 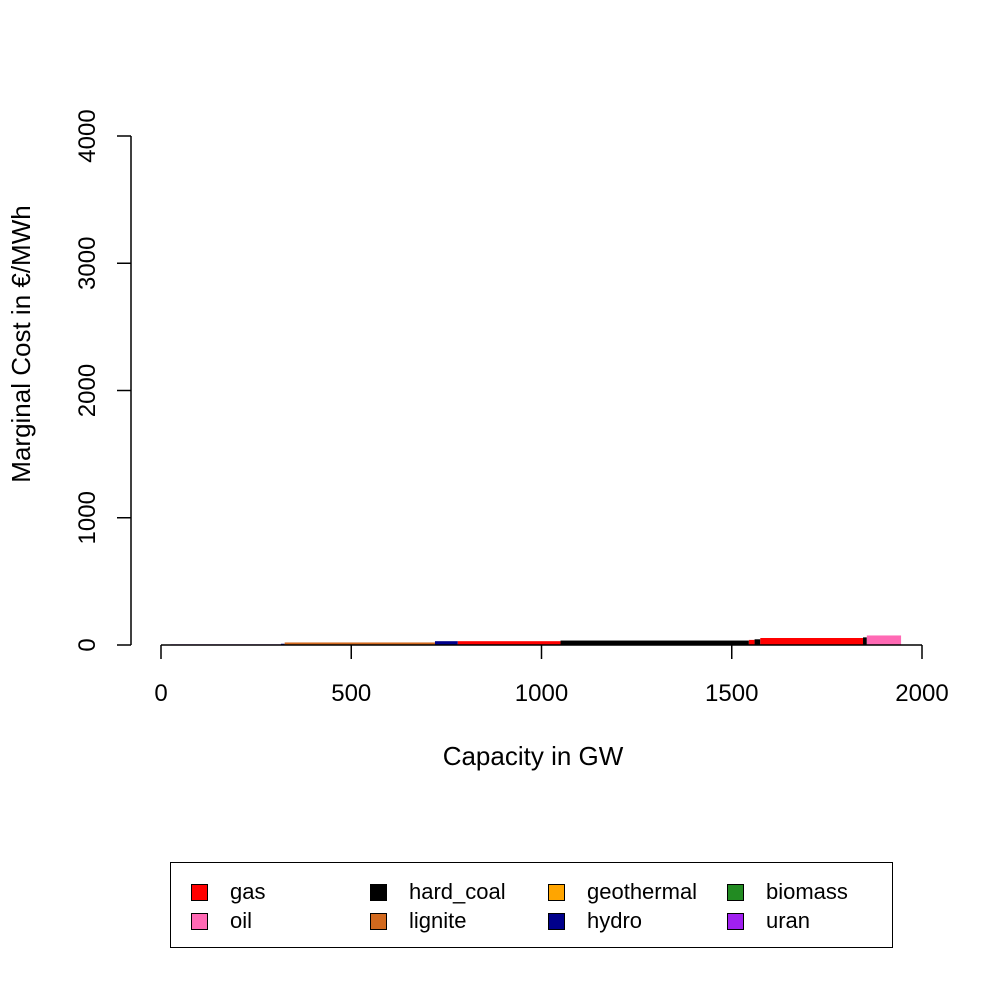 I want to click on legend-swatch-hydro, so click(x=556, y=921).